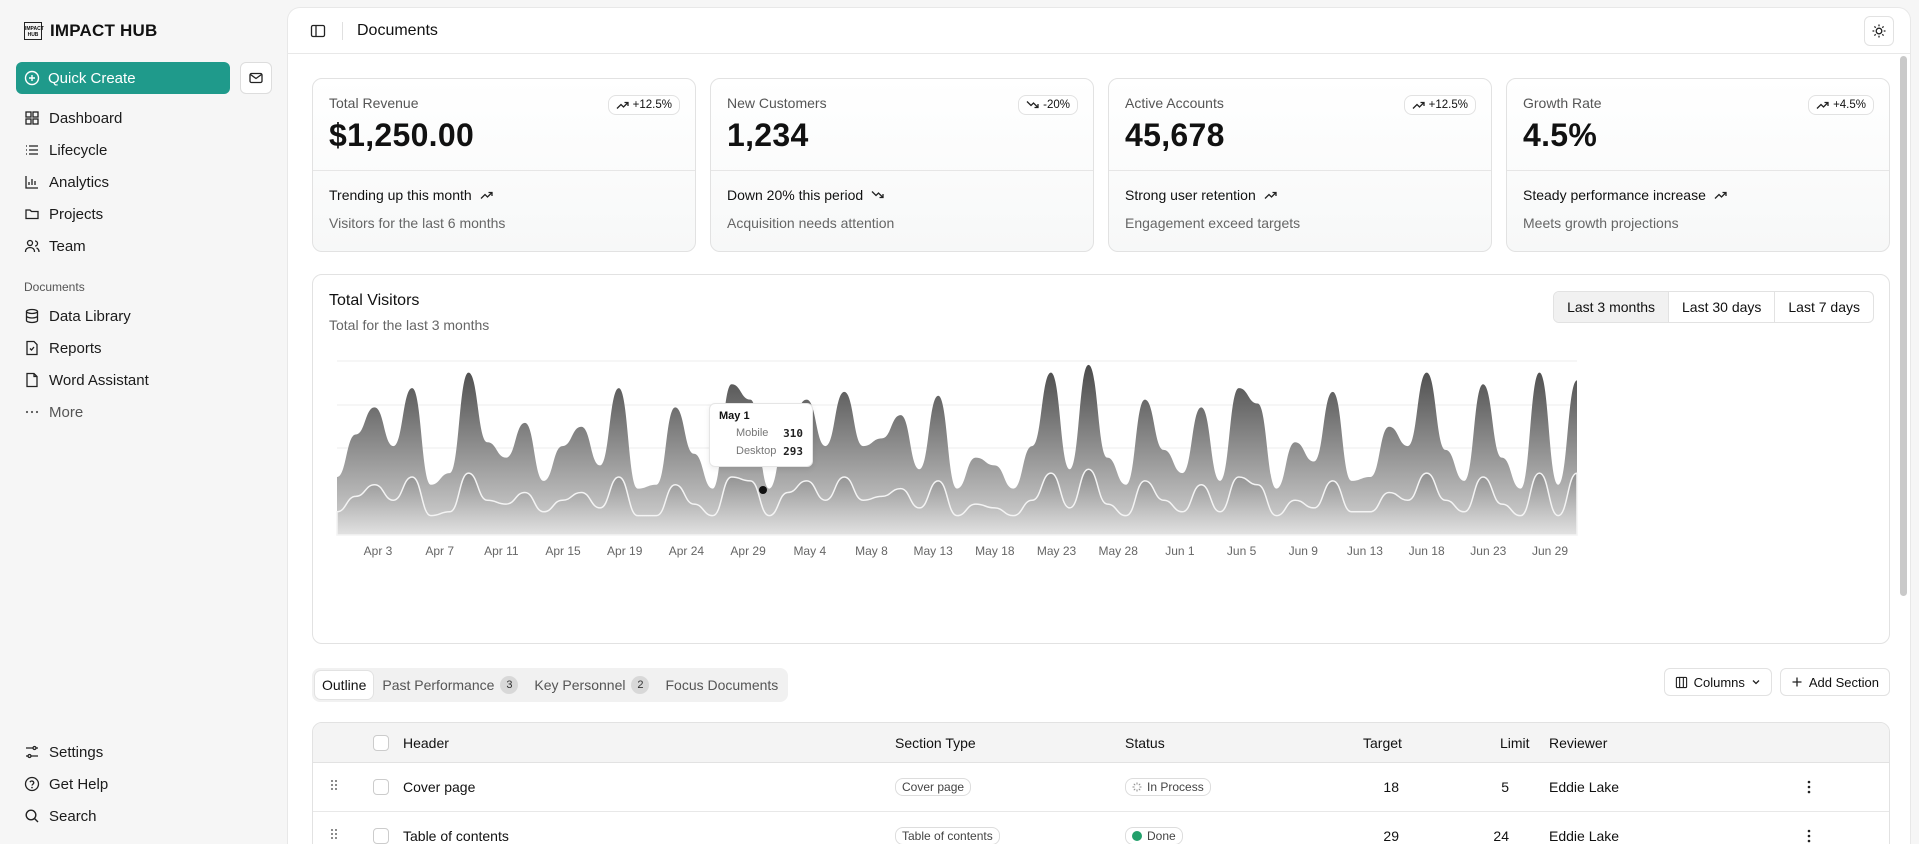  I want to click on x-tick-label: May 23, so click(1057, 551).